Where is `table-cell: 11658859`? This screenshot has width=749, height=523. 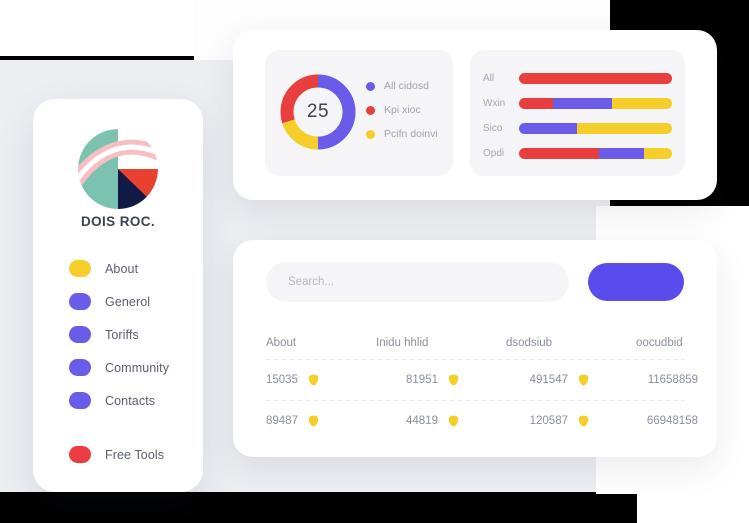 table-cell: 11658859 is located at coordinates (667, 380).